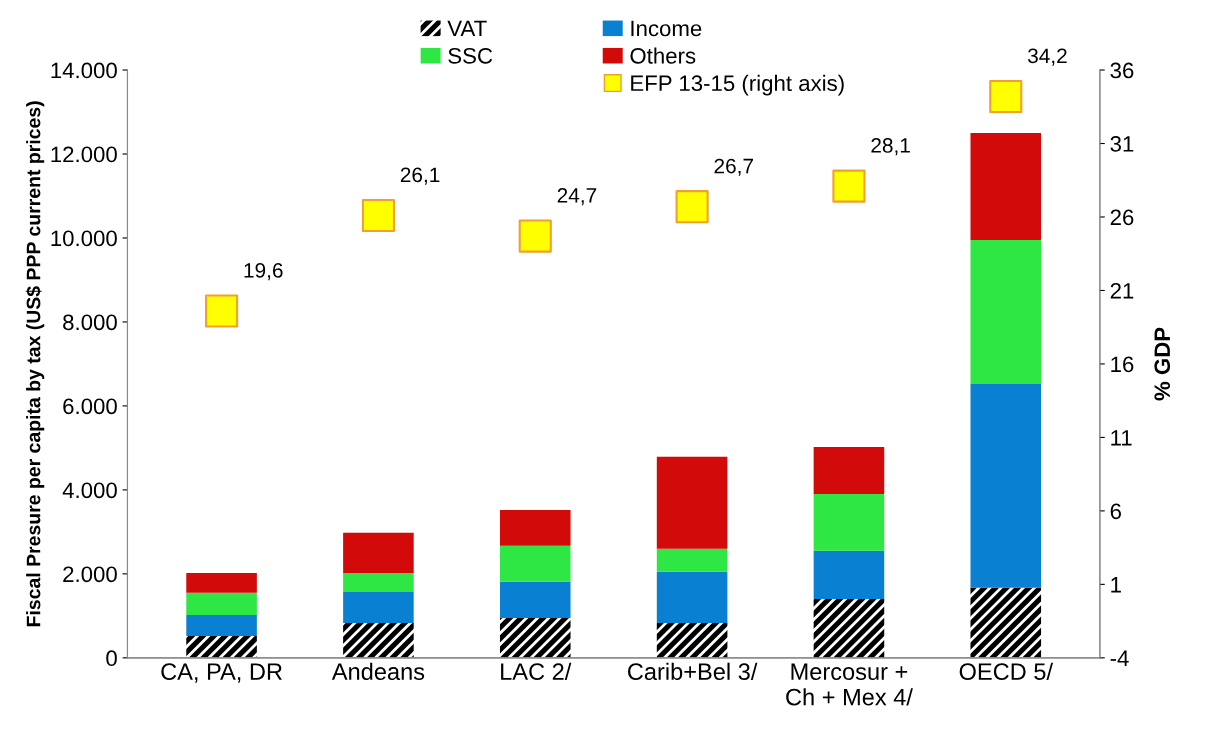  I want to click on legend-label: SSC, so click(470, 55).